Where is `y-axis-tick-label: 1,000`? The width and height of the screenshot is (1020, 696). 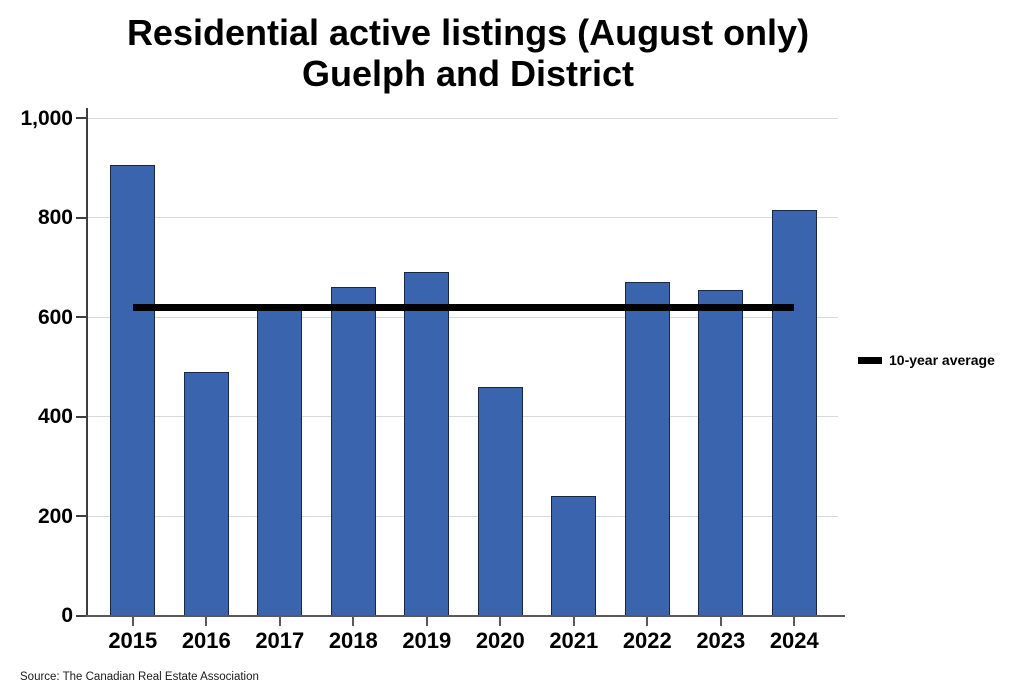 y-axis-tick-label: 1,000 is located at coordinates (46, 118).